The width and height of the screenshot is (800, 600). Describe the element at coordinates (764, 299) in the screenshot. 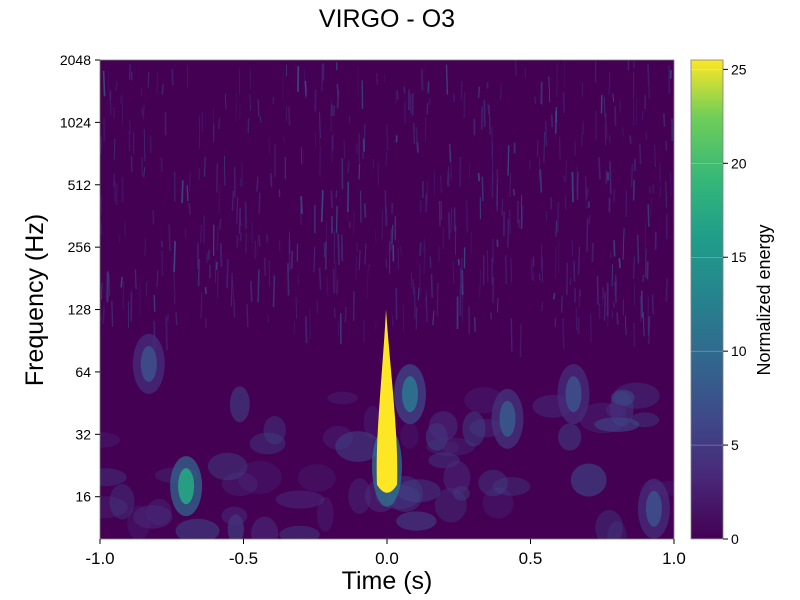

I see `colorbar-label: Normalized energy` at that location.